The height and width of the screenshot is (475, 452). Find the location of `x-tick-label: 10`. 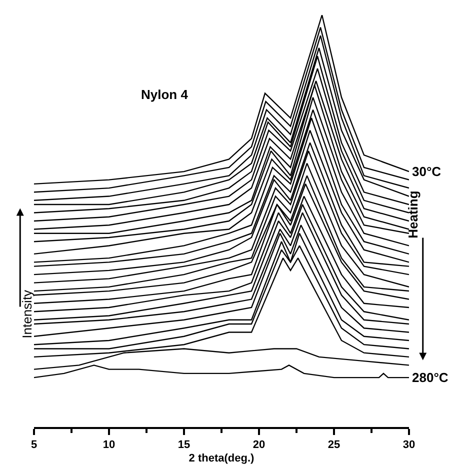

x-tick-label: 10 is located at coordinates (109, 444).